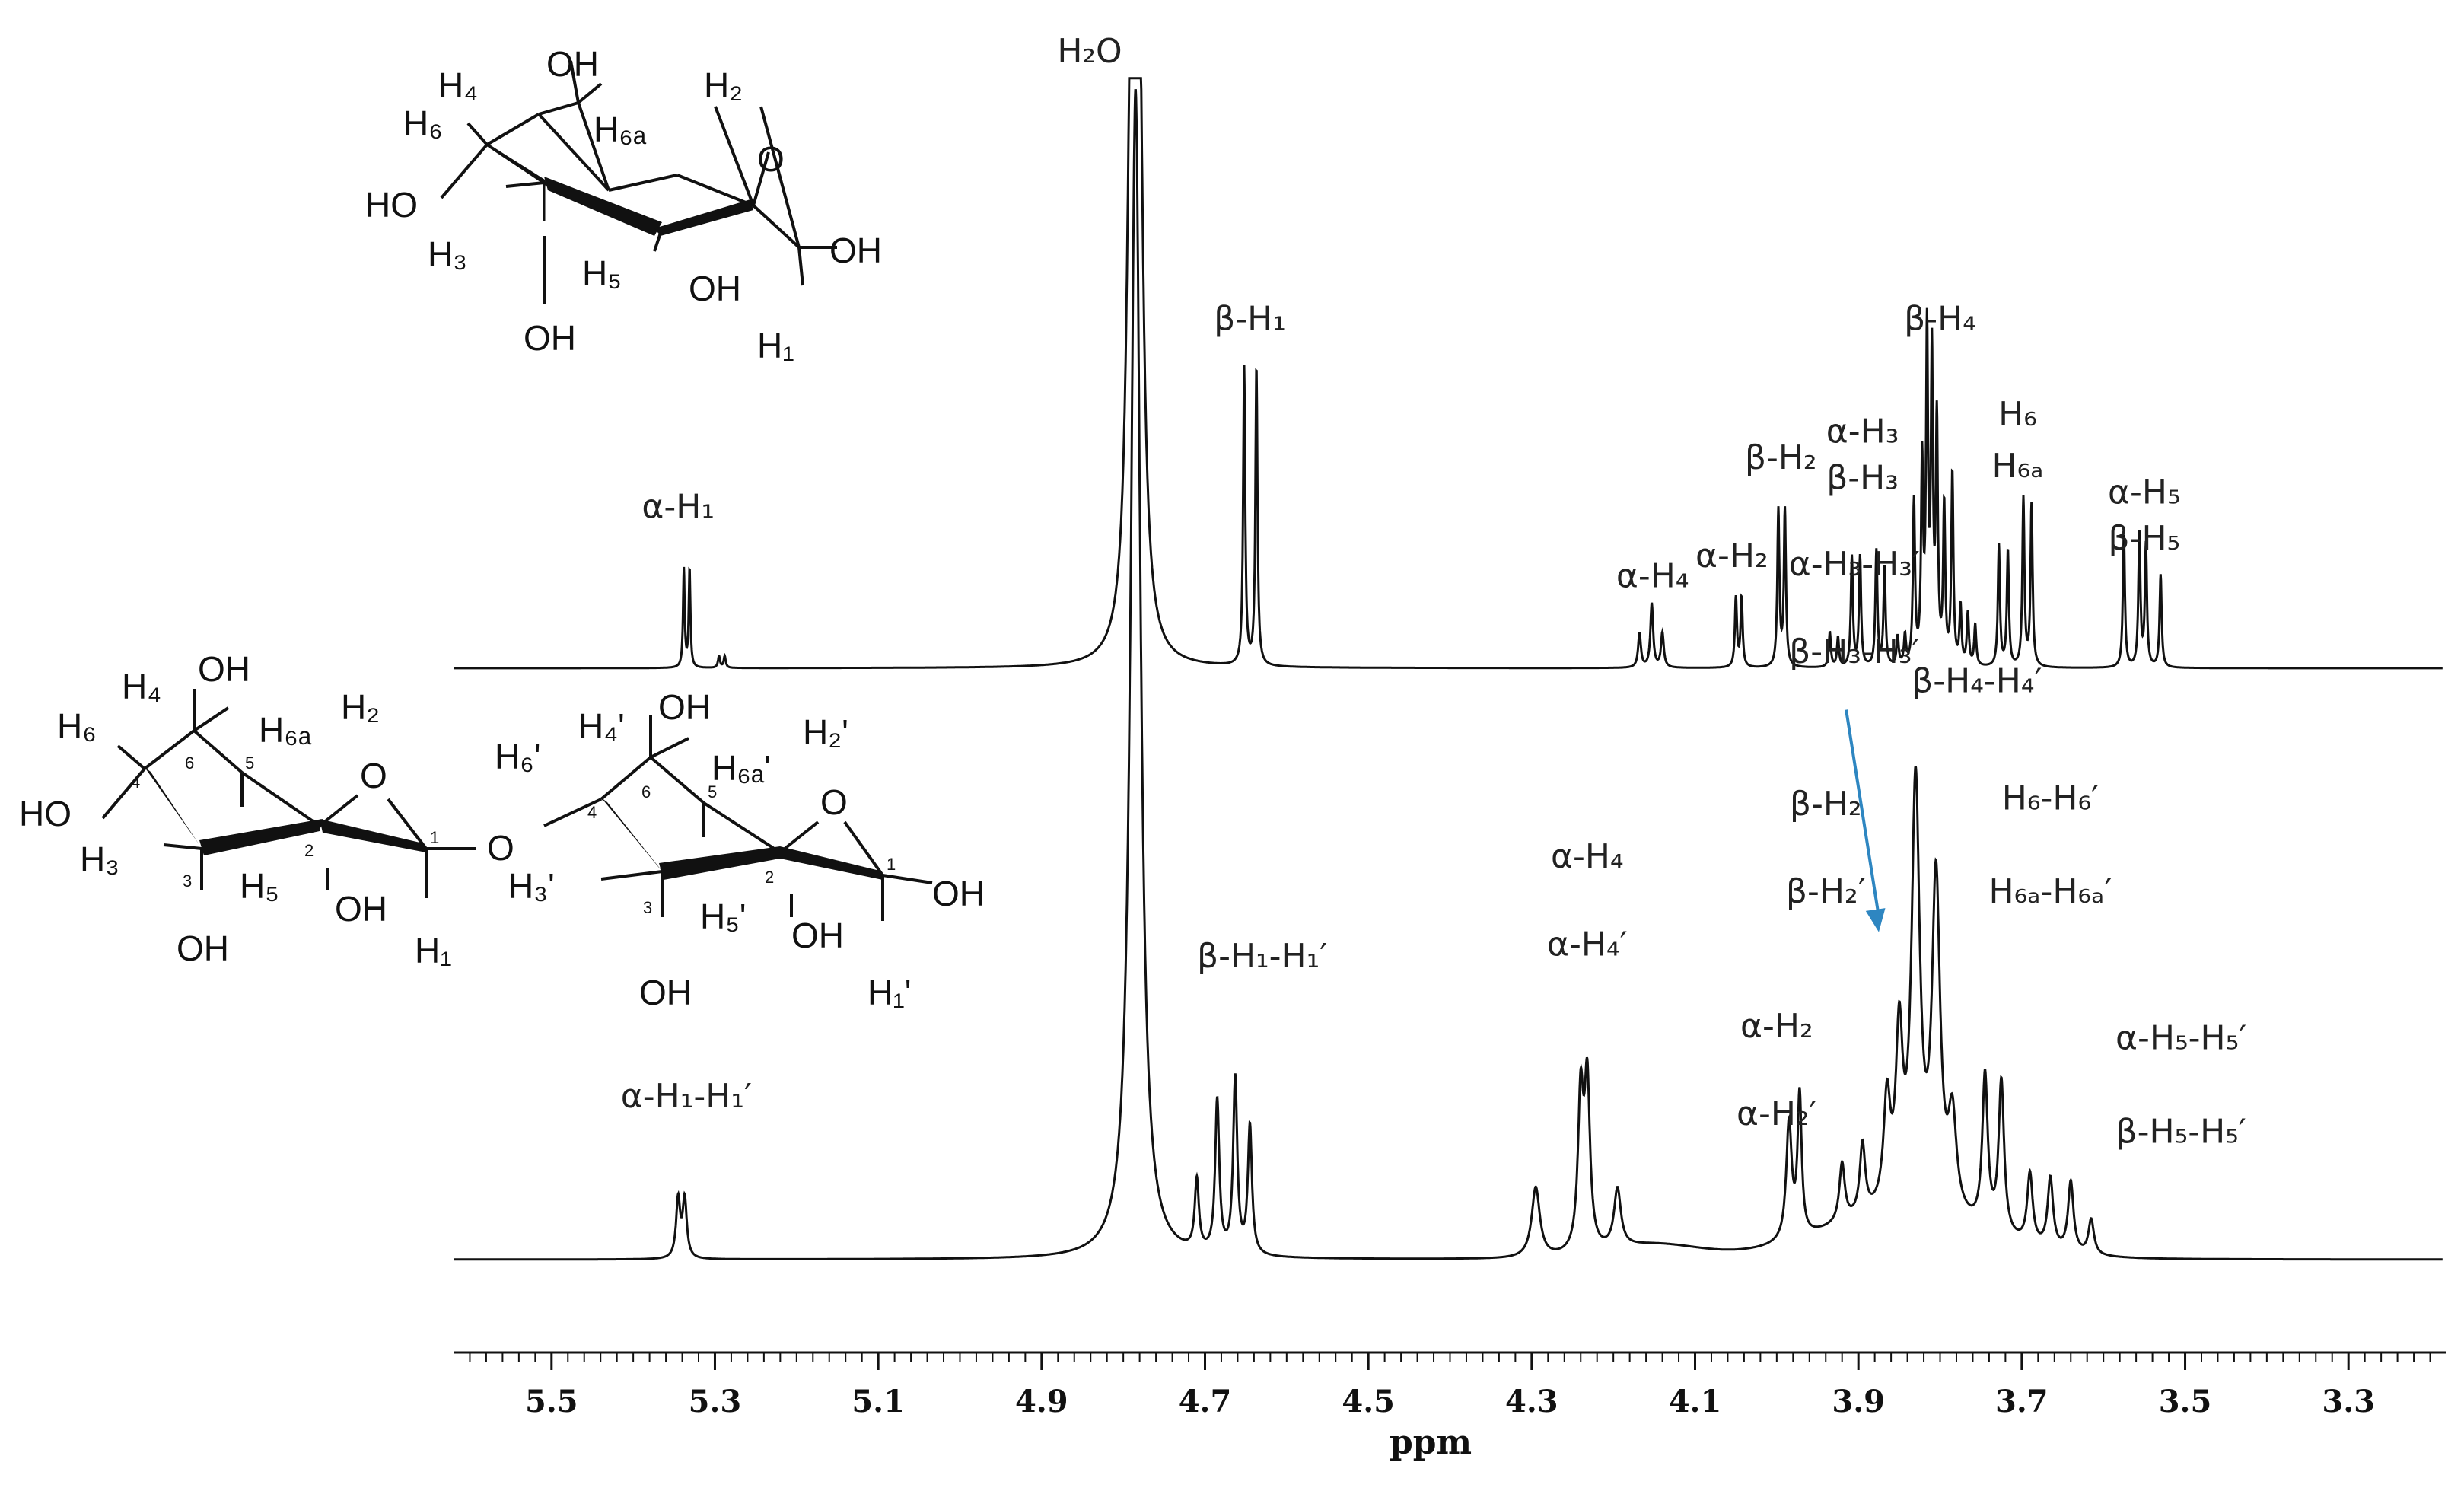 The width and height of the screenshot is (2464, 1491). Describe the element at coordinates (712, 791) in the screenshot. I see `ring-number-7: 5` at that location.